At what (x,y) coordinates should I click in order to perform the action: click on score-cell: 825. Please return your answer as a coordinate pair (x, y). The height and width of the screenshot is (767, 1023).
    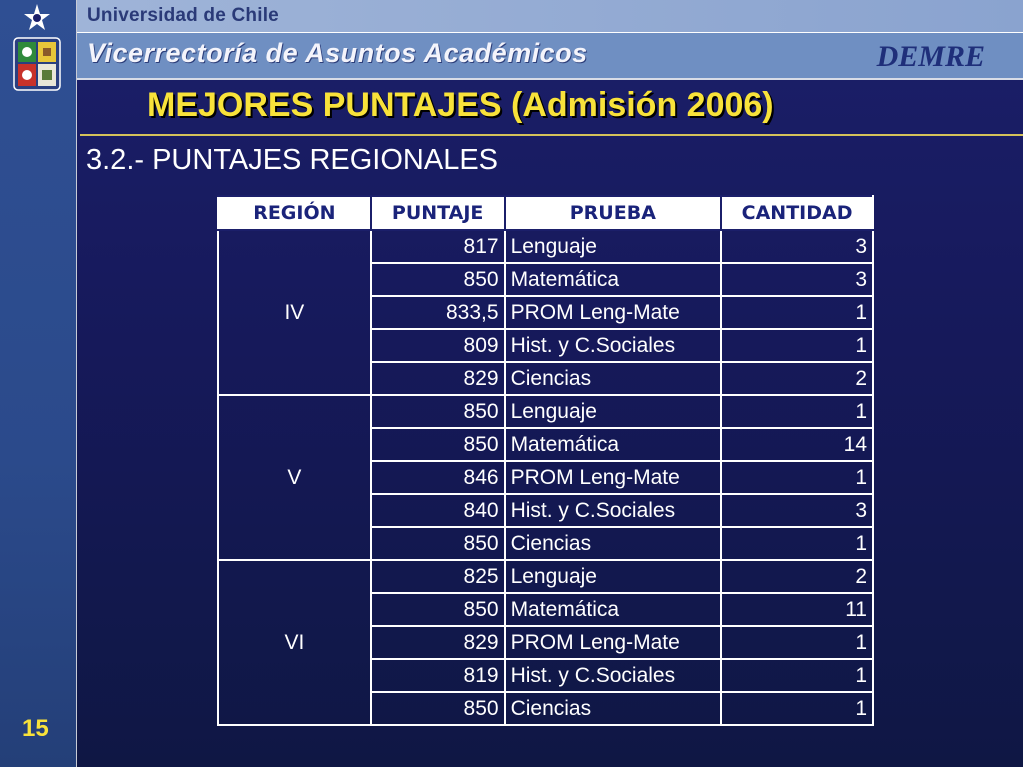
    Looking at the image, I should click on (437, 576).